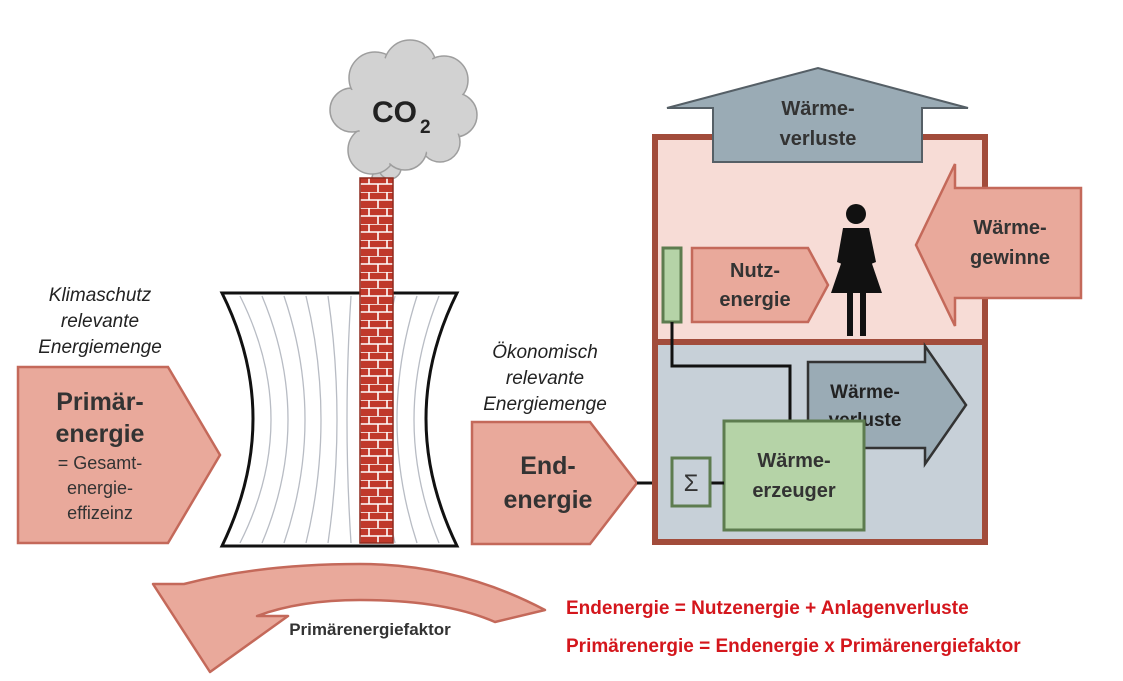 This screenshot has height=681, width=1123. Describe the element at coordinates (817, 109) in the screenshot. I see `roof-loss-label-1: Wärme-` at that location.